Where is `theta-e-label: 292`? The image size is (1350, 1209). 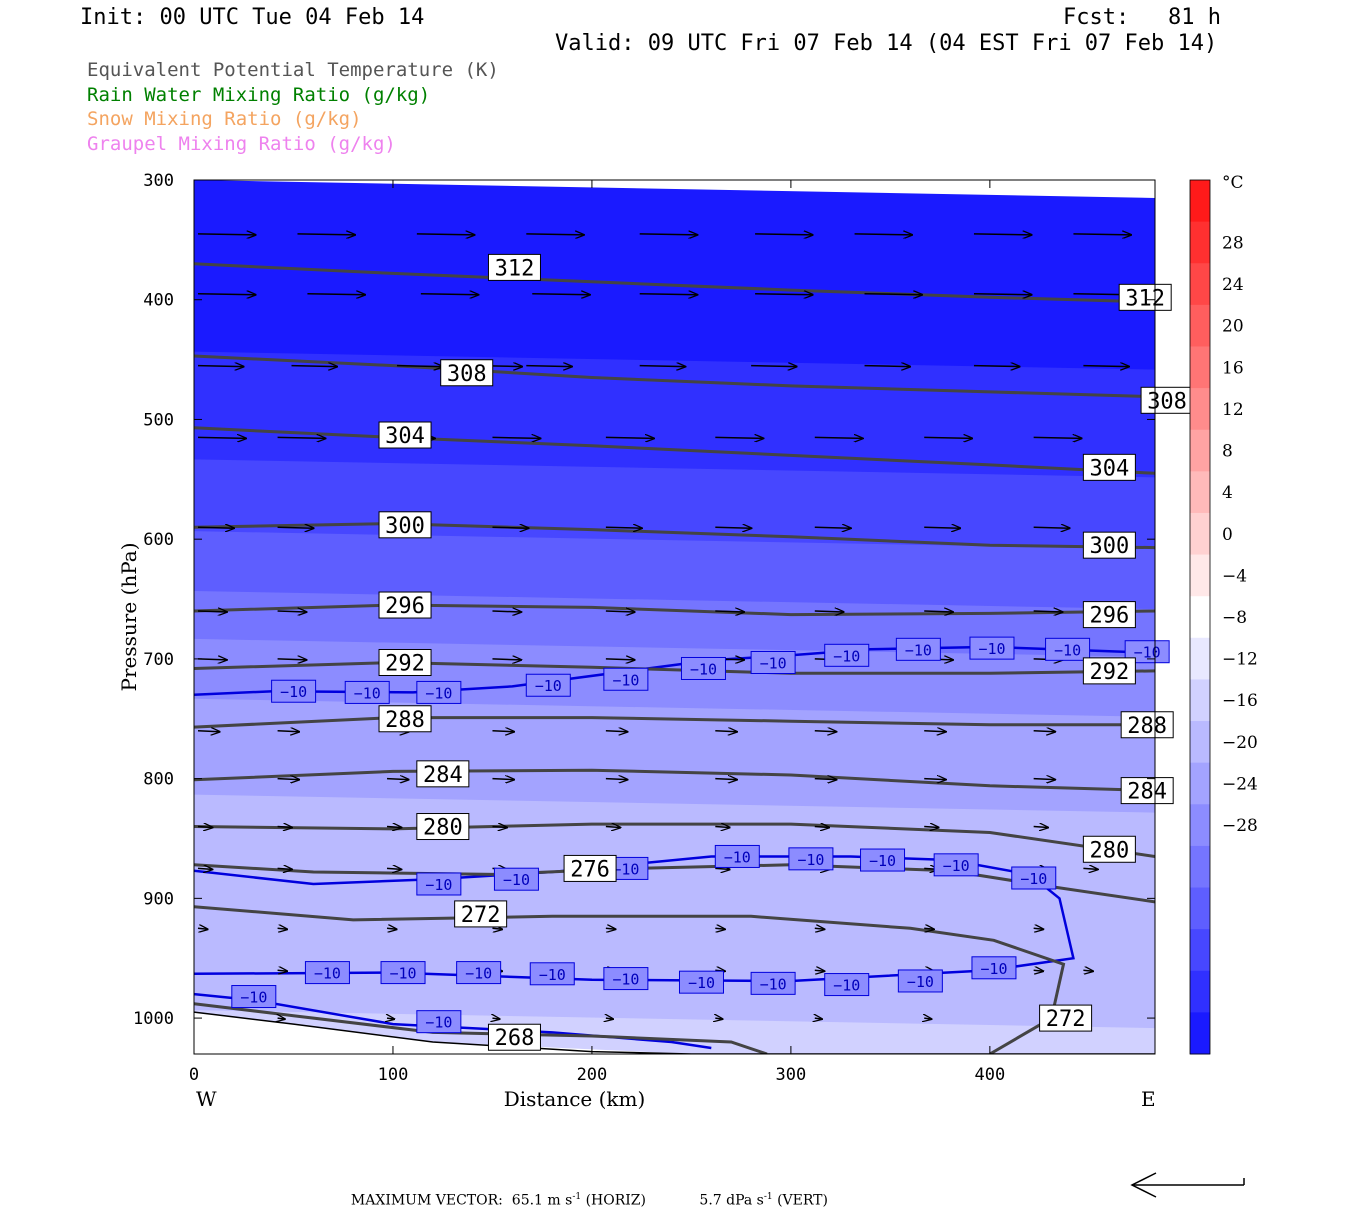
theta-e-label: 292 is located at coordinates (1109, 672).